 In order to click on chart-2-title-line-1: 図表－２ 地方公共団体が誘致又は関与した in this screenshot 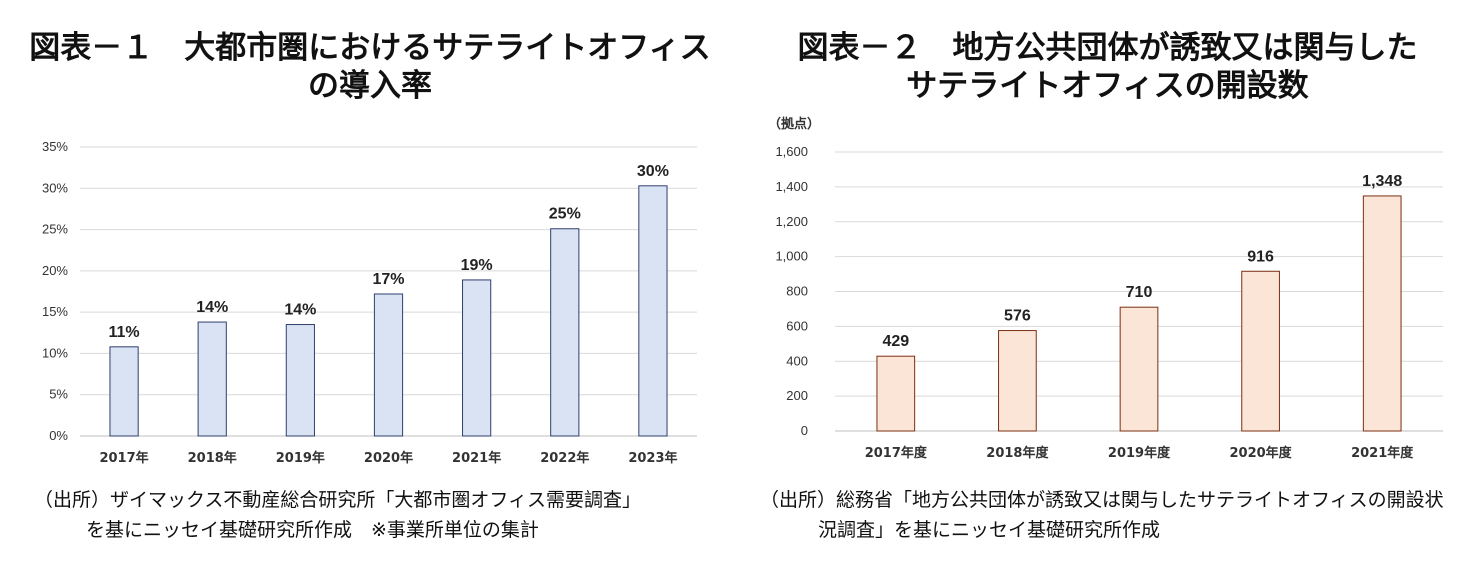, I will do `click(1107, 48)`.